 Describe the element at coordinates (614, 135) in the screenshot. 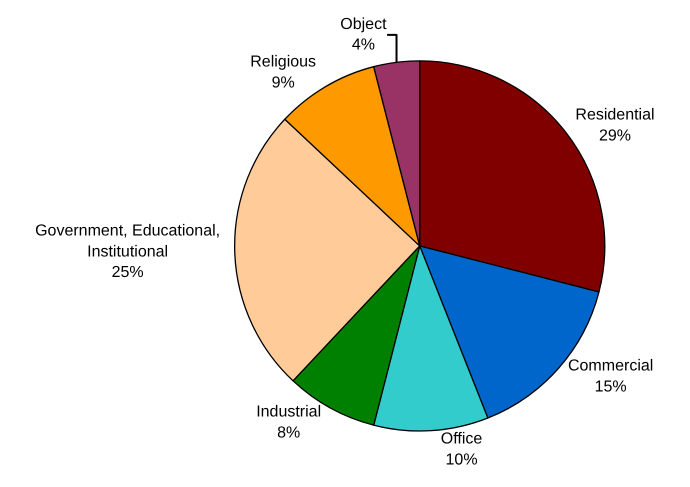

I see `data-label: 29%` at that location.